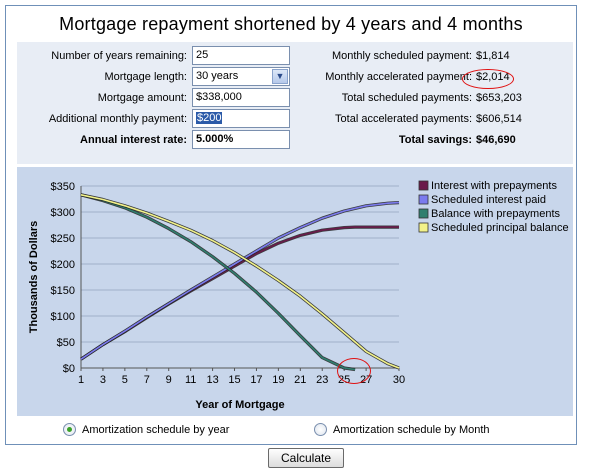 Image resolution: width=593 pixels, height=473 pixels. I want to click on additional-payment-label: Additional monthly payment:, so click(117, 119).